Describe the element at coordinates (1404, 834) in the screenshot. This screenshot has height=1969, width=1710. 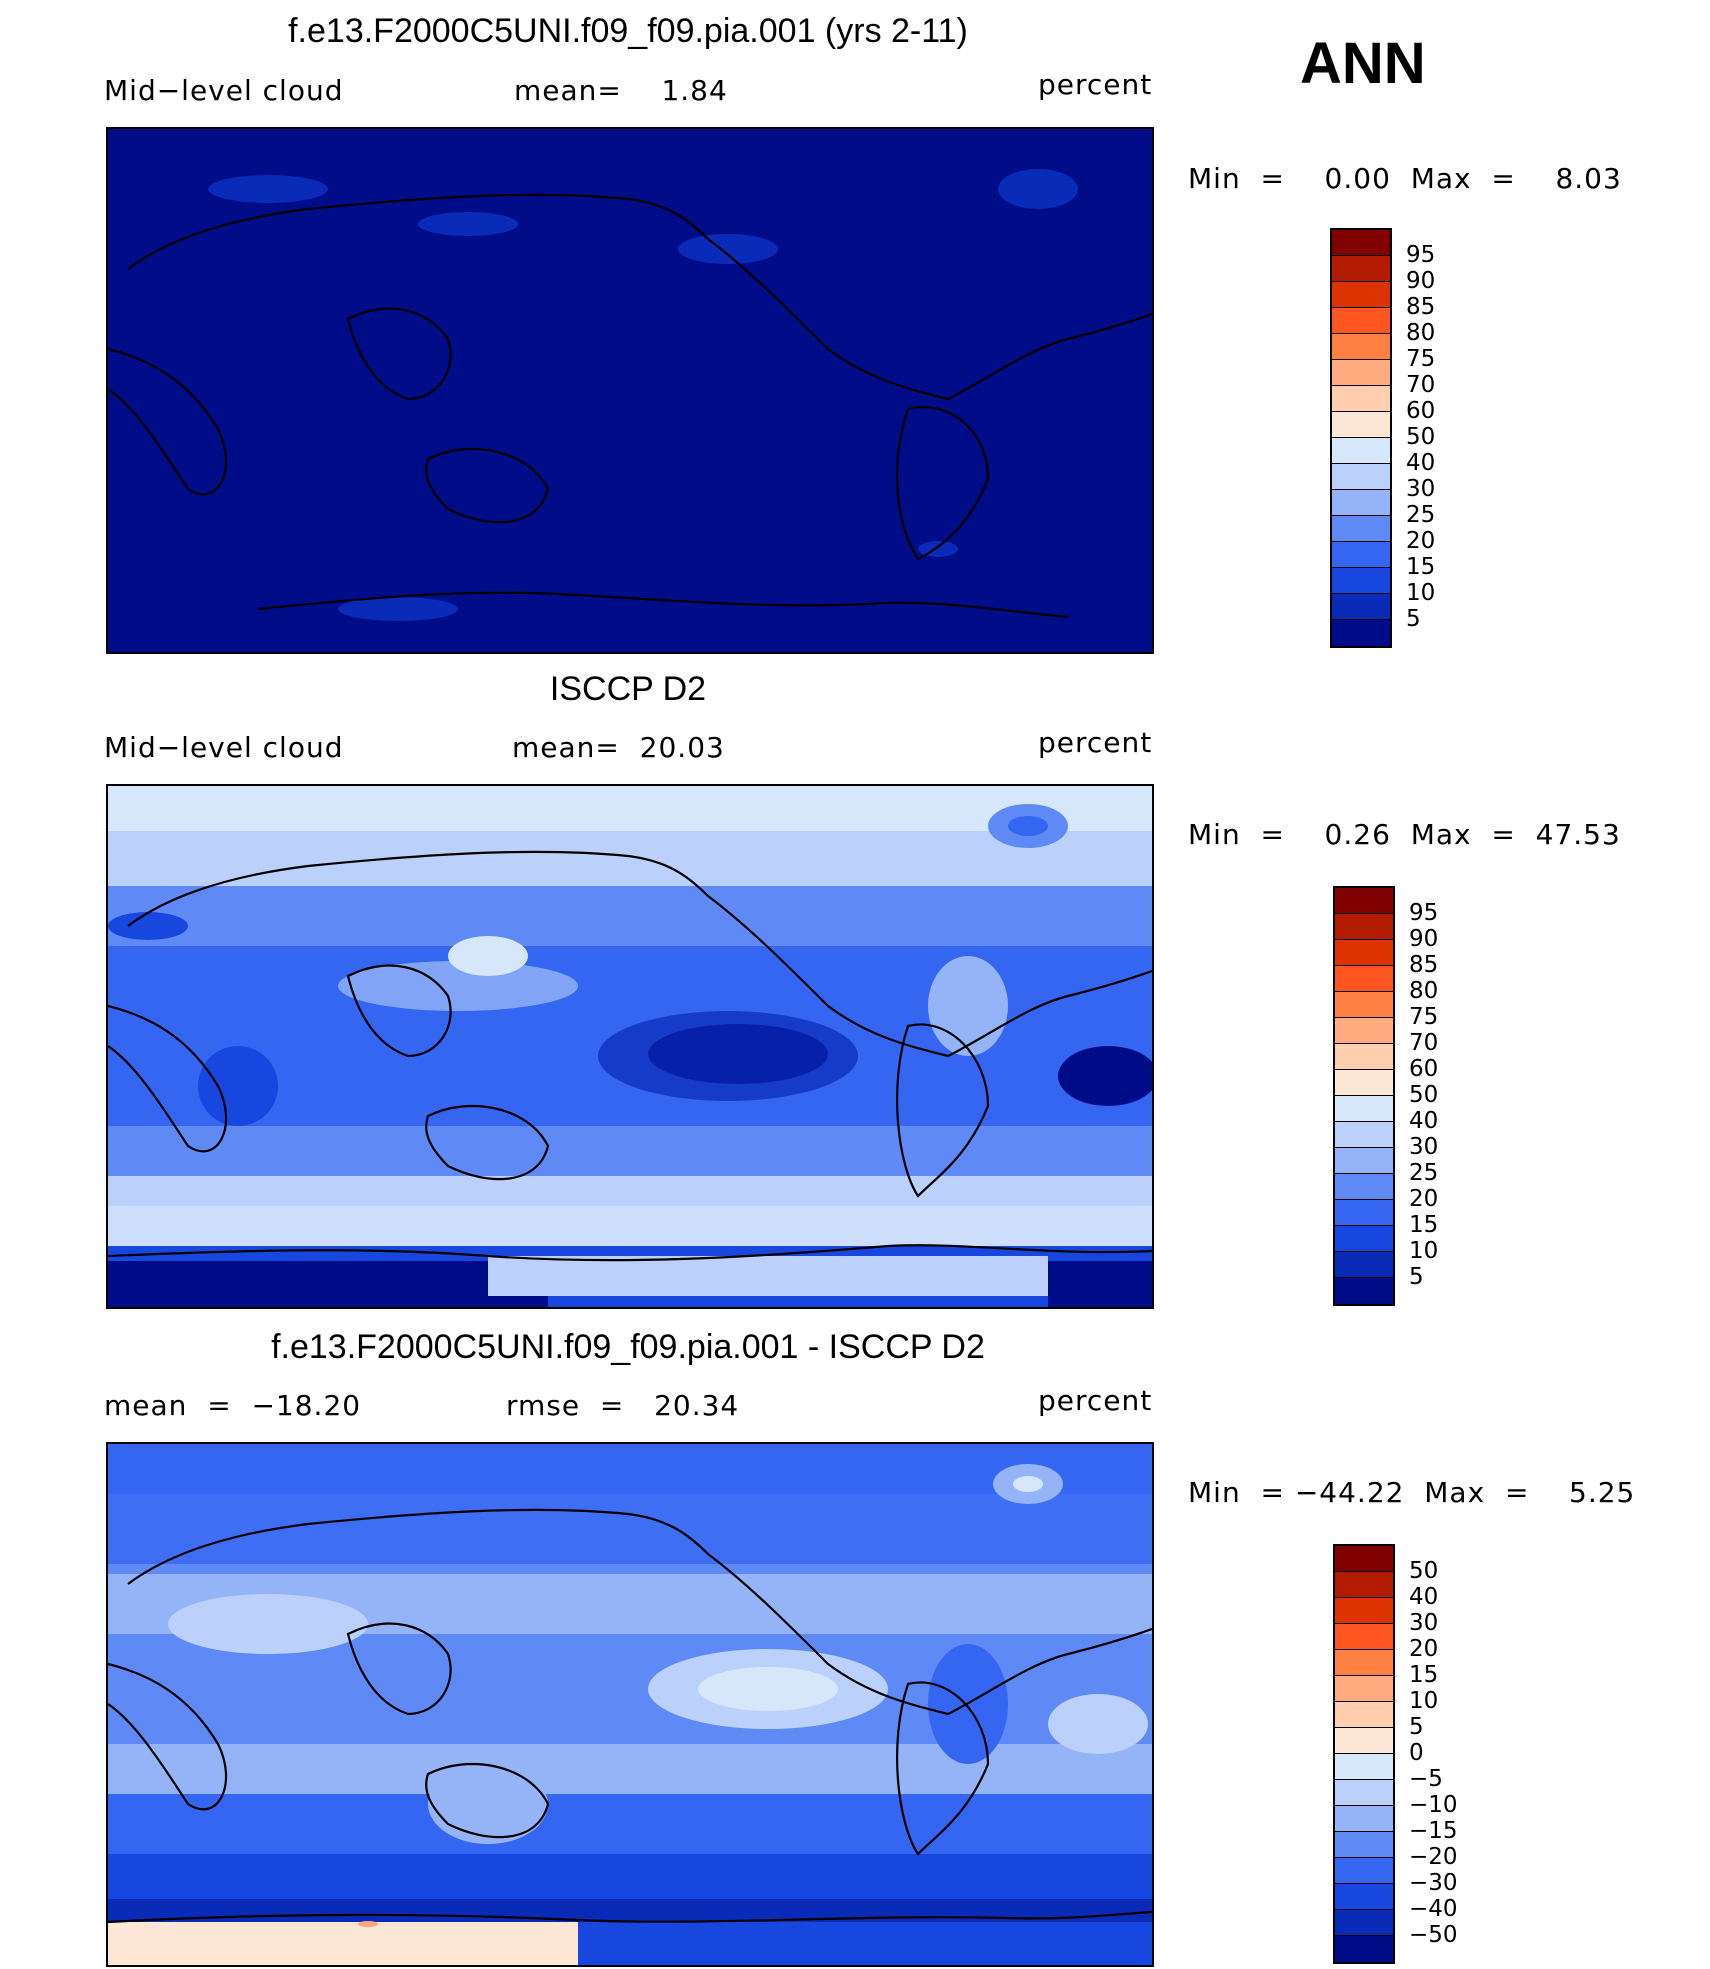
I see `panel2-minmax: Min = 0.26 Max = 47.53` at that location.